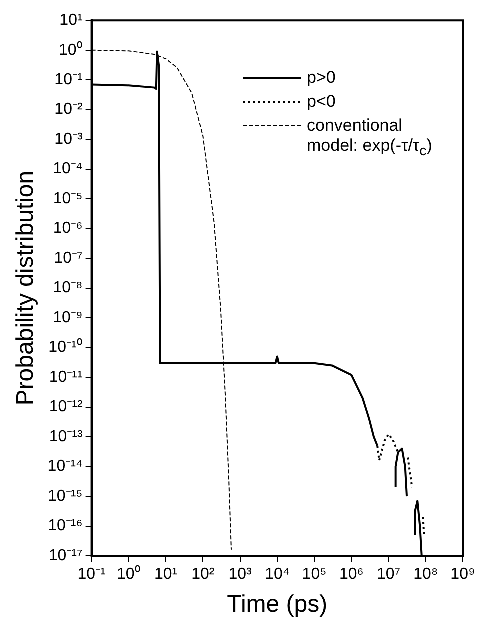  Describe the element at coordinates (166, 575) in the screenshot. I see `x-tick-label: 10¹` at that location.